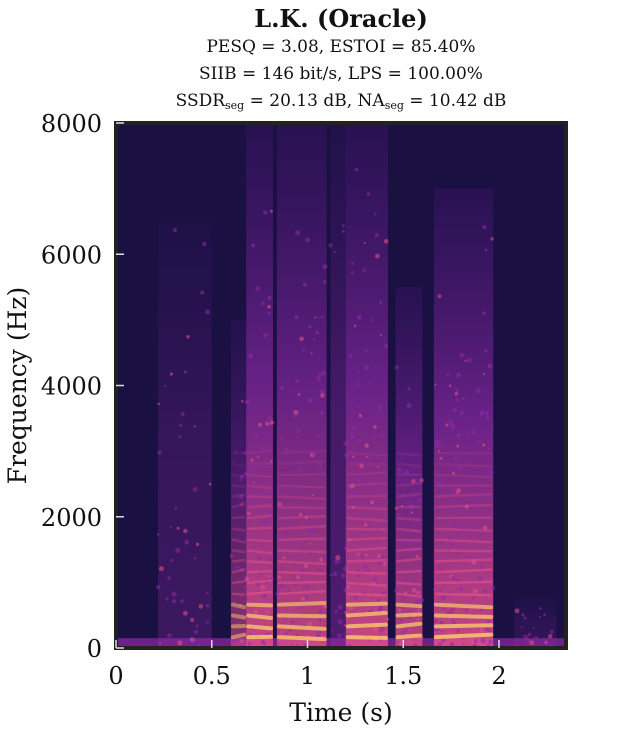 Image resolution: width=625 pixels, height=730 pixels. What do you see at coordinates (301, 386) in the screenshot?
I see `speech-segment` at bounding box center [301, 386].